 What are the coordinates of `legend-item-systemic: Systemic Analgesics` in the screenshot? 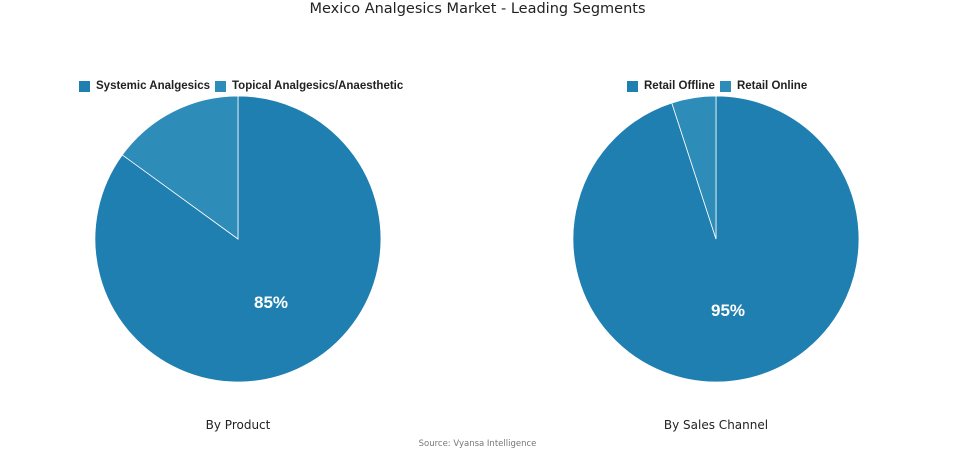 It's located at (144, 86).